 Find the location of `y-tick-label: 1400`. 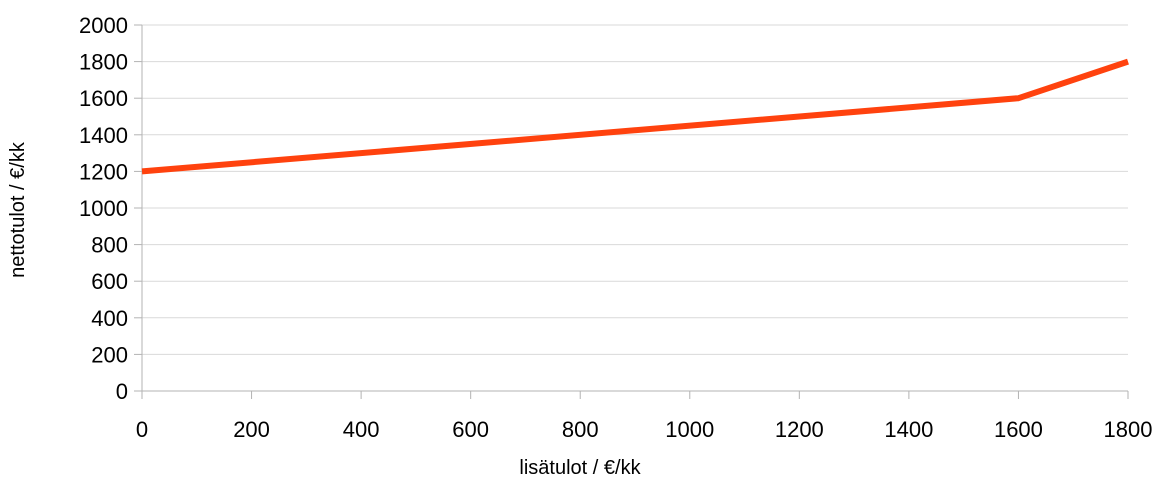

y-tick-label: 1400 is located at coordinates (103, 135).